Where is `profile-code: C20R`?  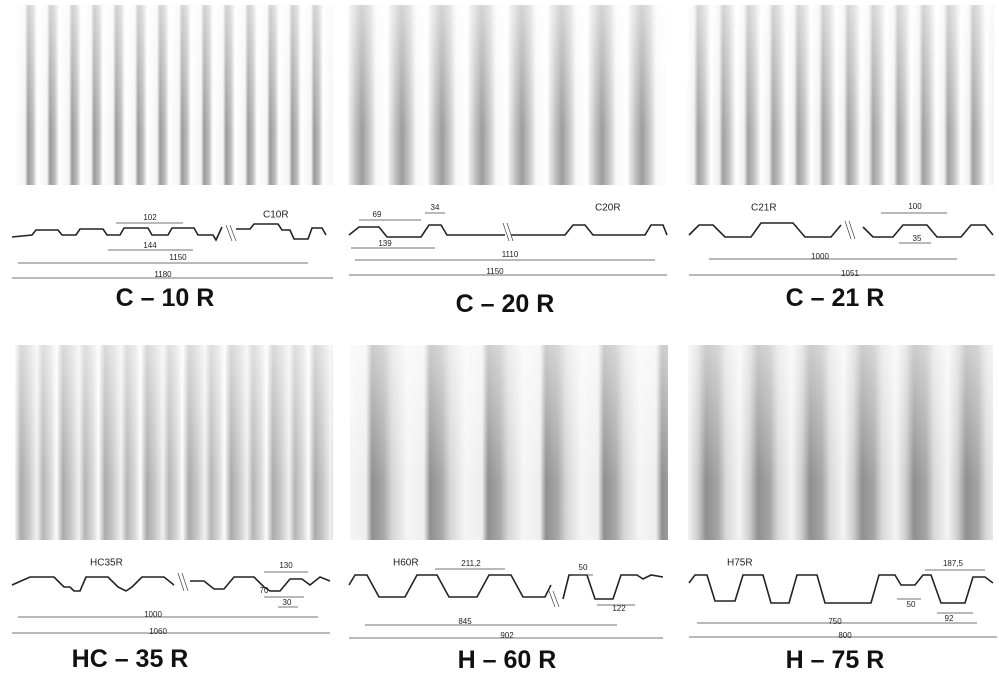 profile-code: C20R is located at coordinates (608, 208).